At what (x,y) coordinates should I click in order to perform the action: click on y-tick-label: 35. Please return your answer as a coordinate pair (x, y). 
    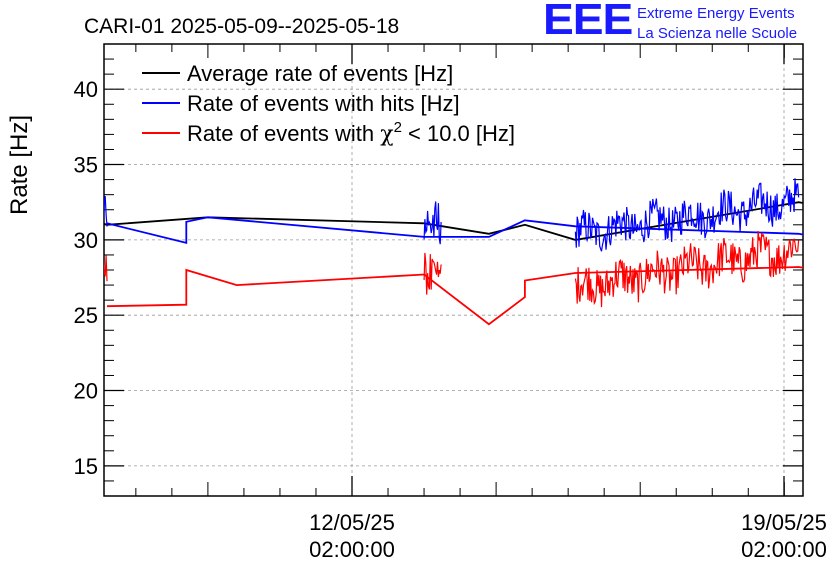
    Looking at the image, I should click on (86, 165).